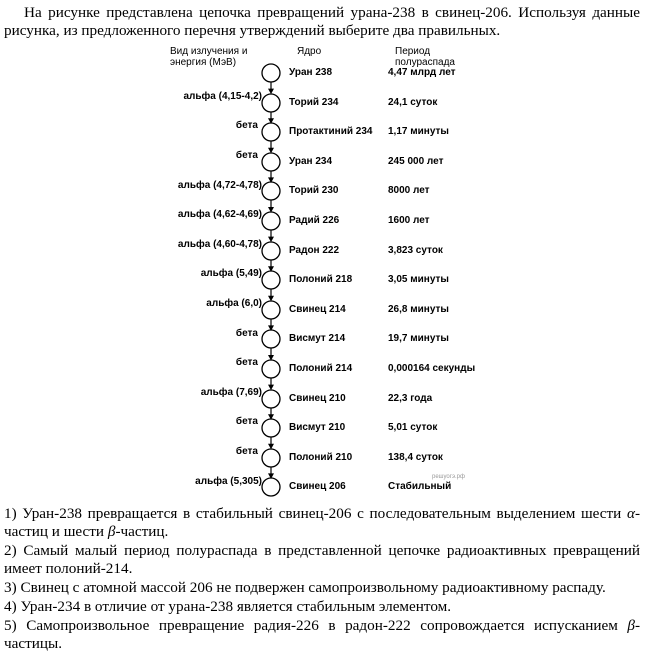  I want to click on nucleus-name: Радон 222, so click(314, 250).